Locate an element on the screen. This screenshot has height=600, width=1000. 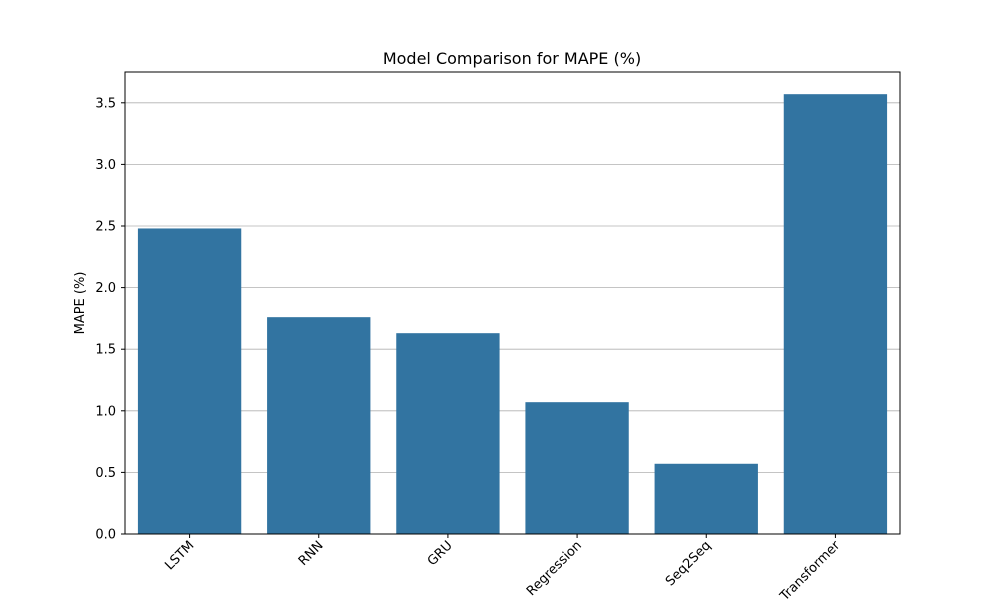
x-tick-label: Transformer is located at coordinates (810, 569).